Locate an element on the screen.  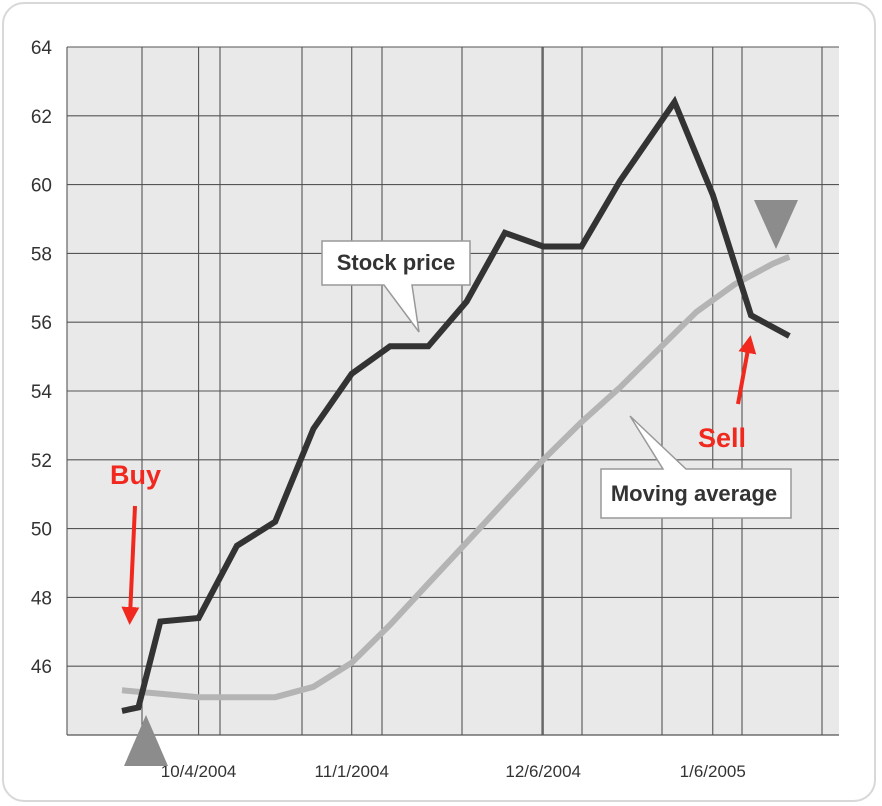
y-tick-label: 52 is located at coordinates (41, 461).